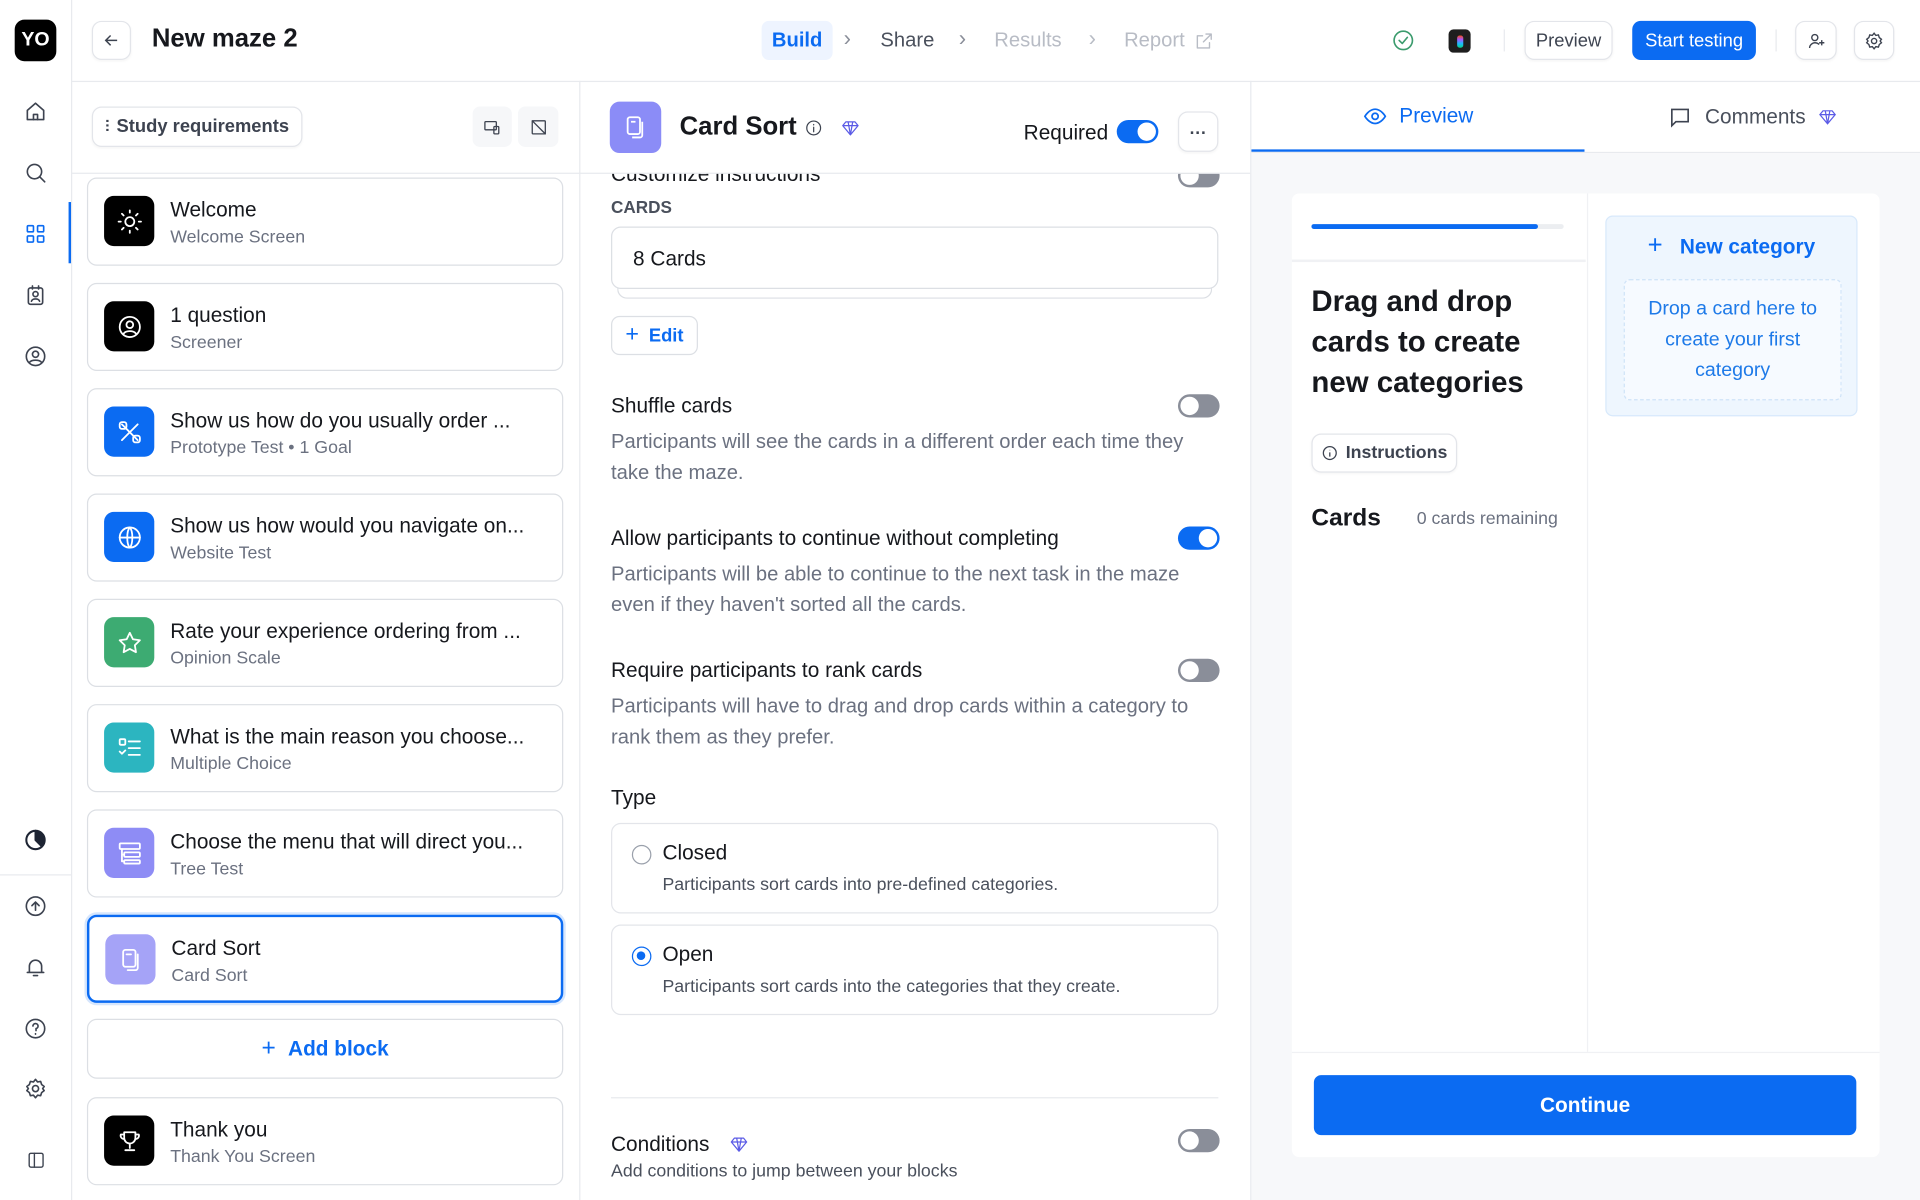 The image size is (1920, 1200). What do you see at coordinates (1680, 117) in the screenshot?
I see `comment-icon` at bounding box center [1680, 117].